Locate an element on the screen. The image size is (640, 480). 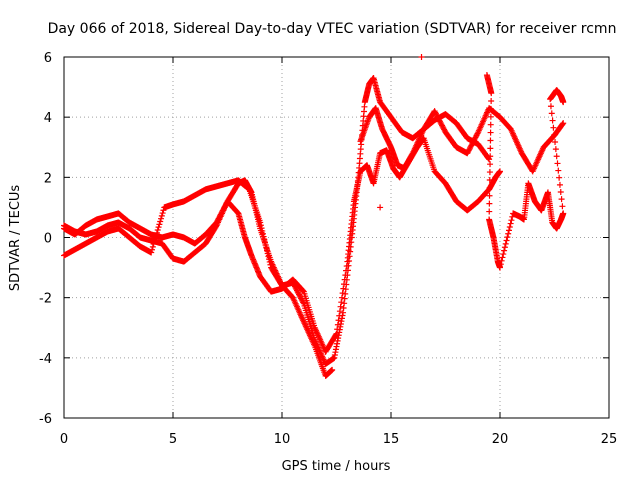
x-tick-label: 25 is located at coordinates (609, 439).